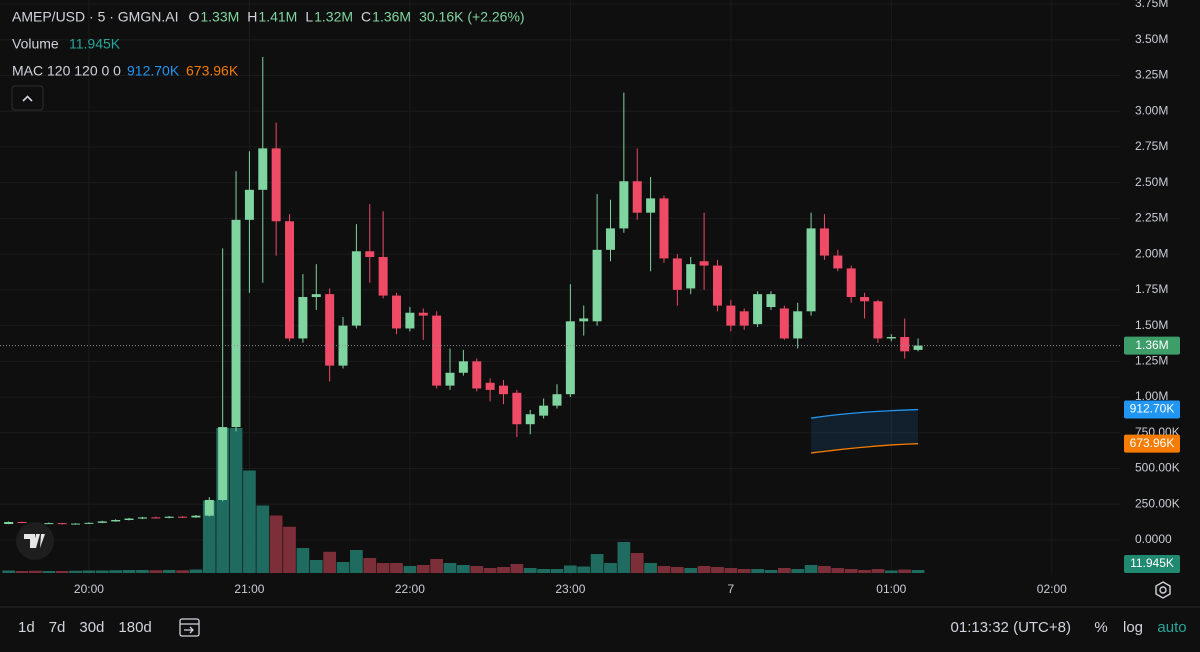 The image size is (1200, 652). Describe the element at coordinates (189, 627) in the screenshot. I see `date-range-button` at that location.